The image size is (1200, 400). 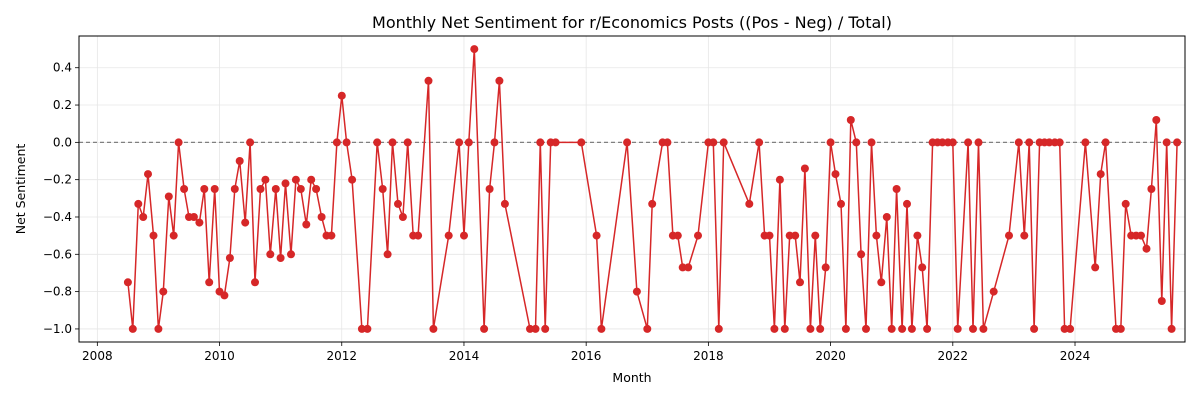 What do you see at coordinates (953, 356) in the screenshot?
I see `x-tick-label: 2022` at bounding box center [953, 356].